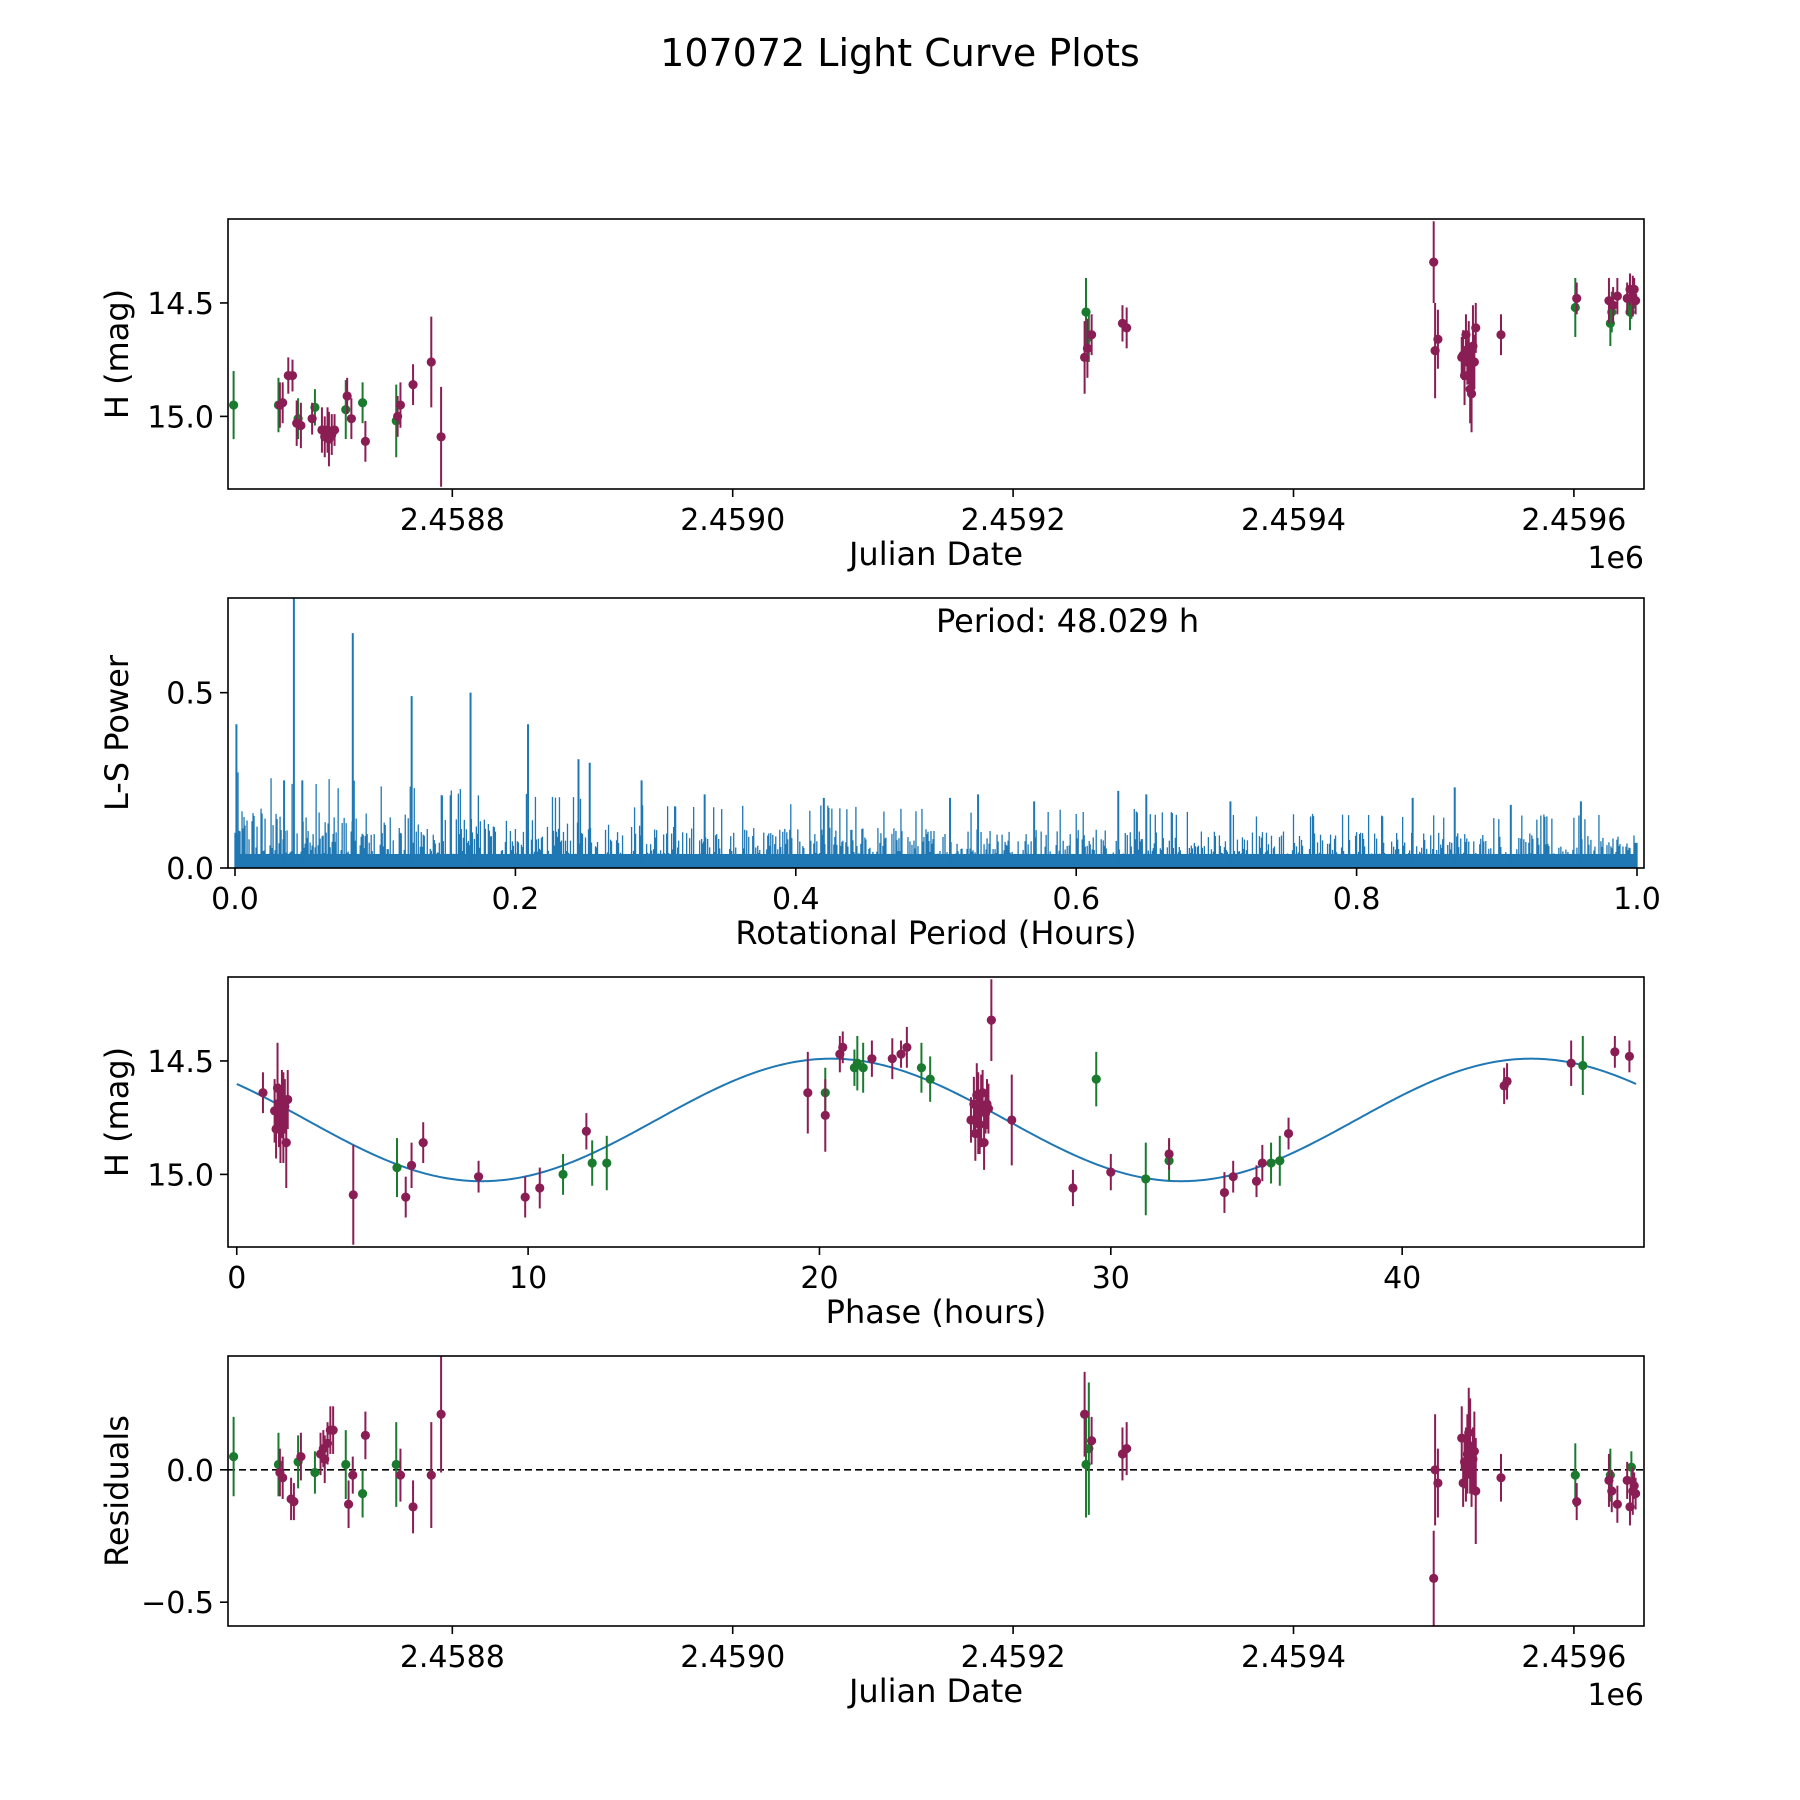 This screenshot has height=1800, width=1800. Describe the element at coordinates (936, 820) in the screenshot. I see `power-spectrum` at that location.